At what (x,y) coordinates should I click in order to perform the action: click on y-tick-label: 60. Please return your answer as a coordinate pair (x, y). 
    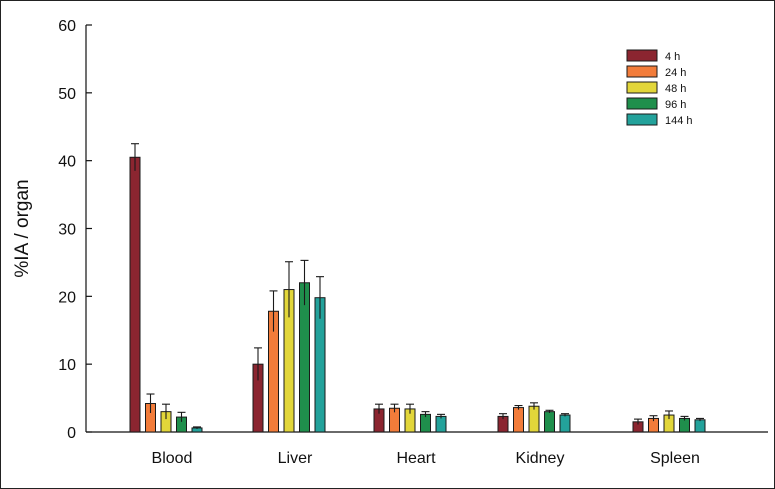
    Looking at the image, I should click on (67, 26).